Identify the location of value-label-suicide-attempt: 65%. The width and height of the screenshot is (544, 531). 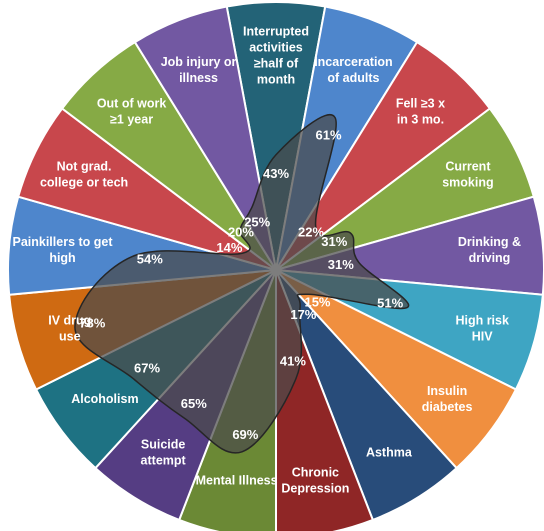
(194, 403).